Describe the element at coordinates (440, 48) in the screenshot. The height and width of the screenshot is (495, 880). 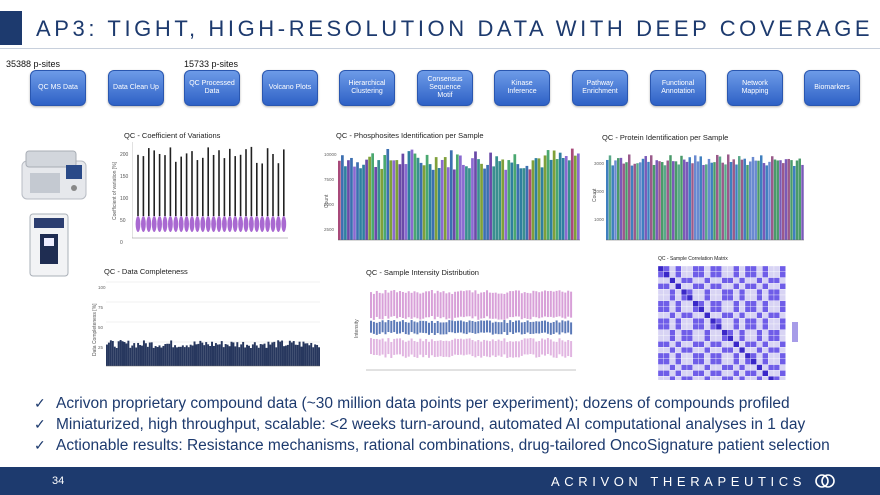
I see `title-divider` at that location.